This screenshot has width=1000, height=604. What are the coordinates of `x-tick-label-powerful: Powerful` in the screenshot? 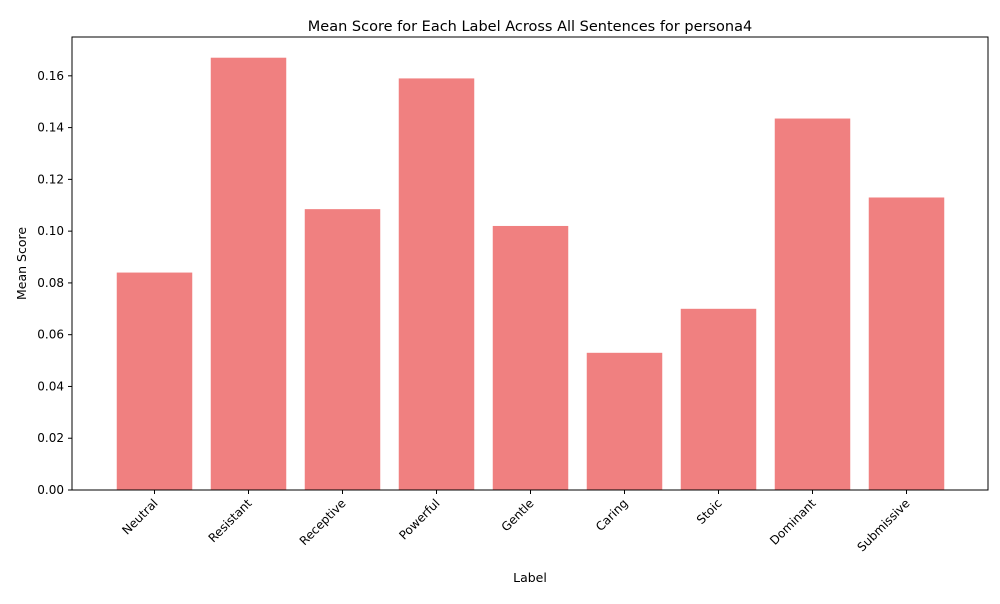 It's located at (419, 519).